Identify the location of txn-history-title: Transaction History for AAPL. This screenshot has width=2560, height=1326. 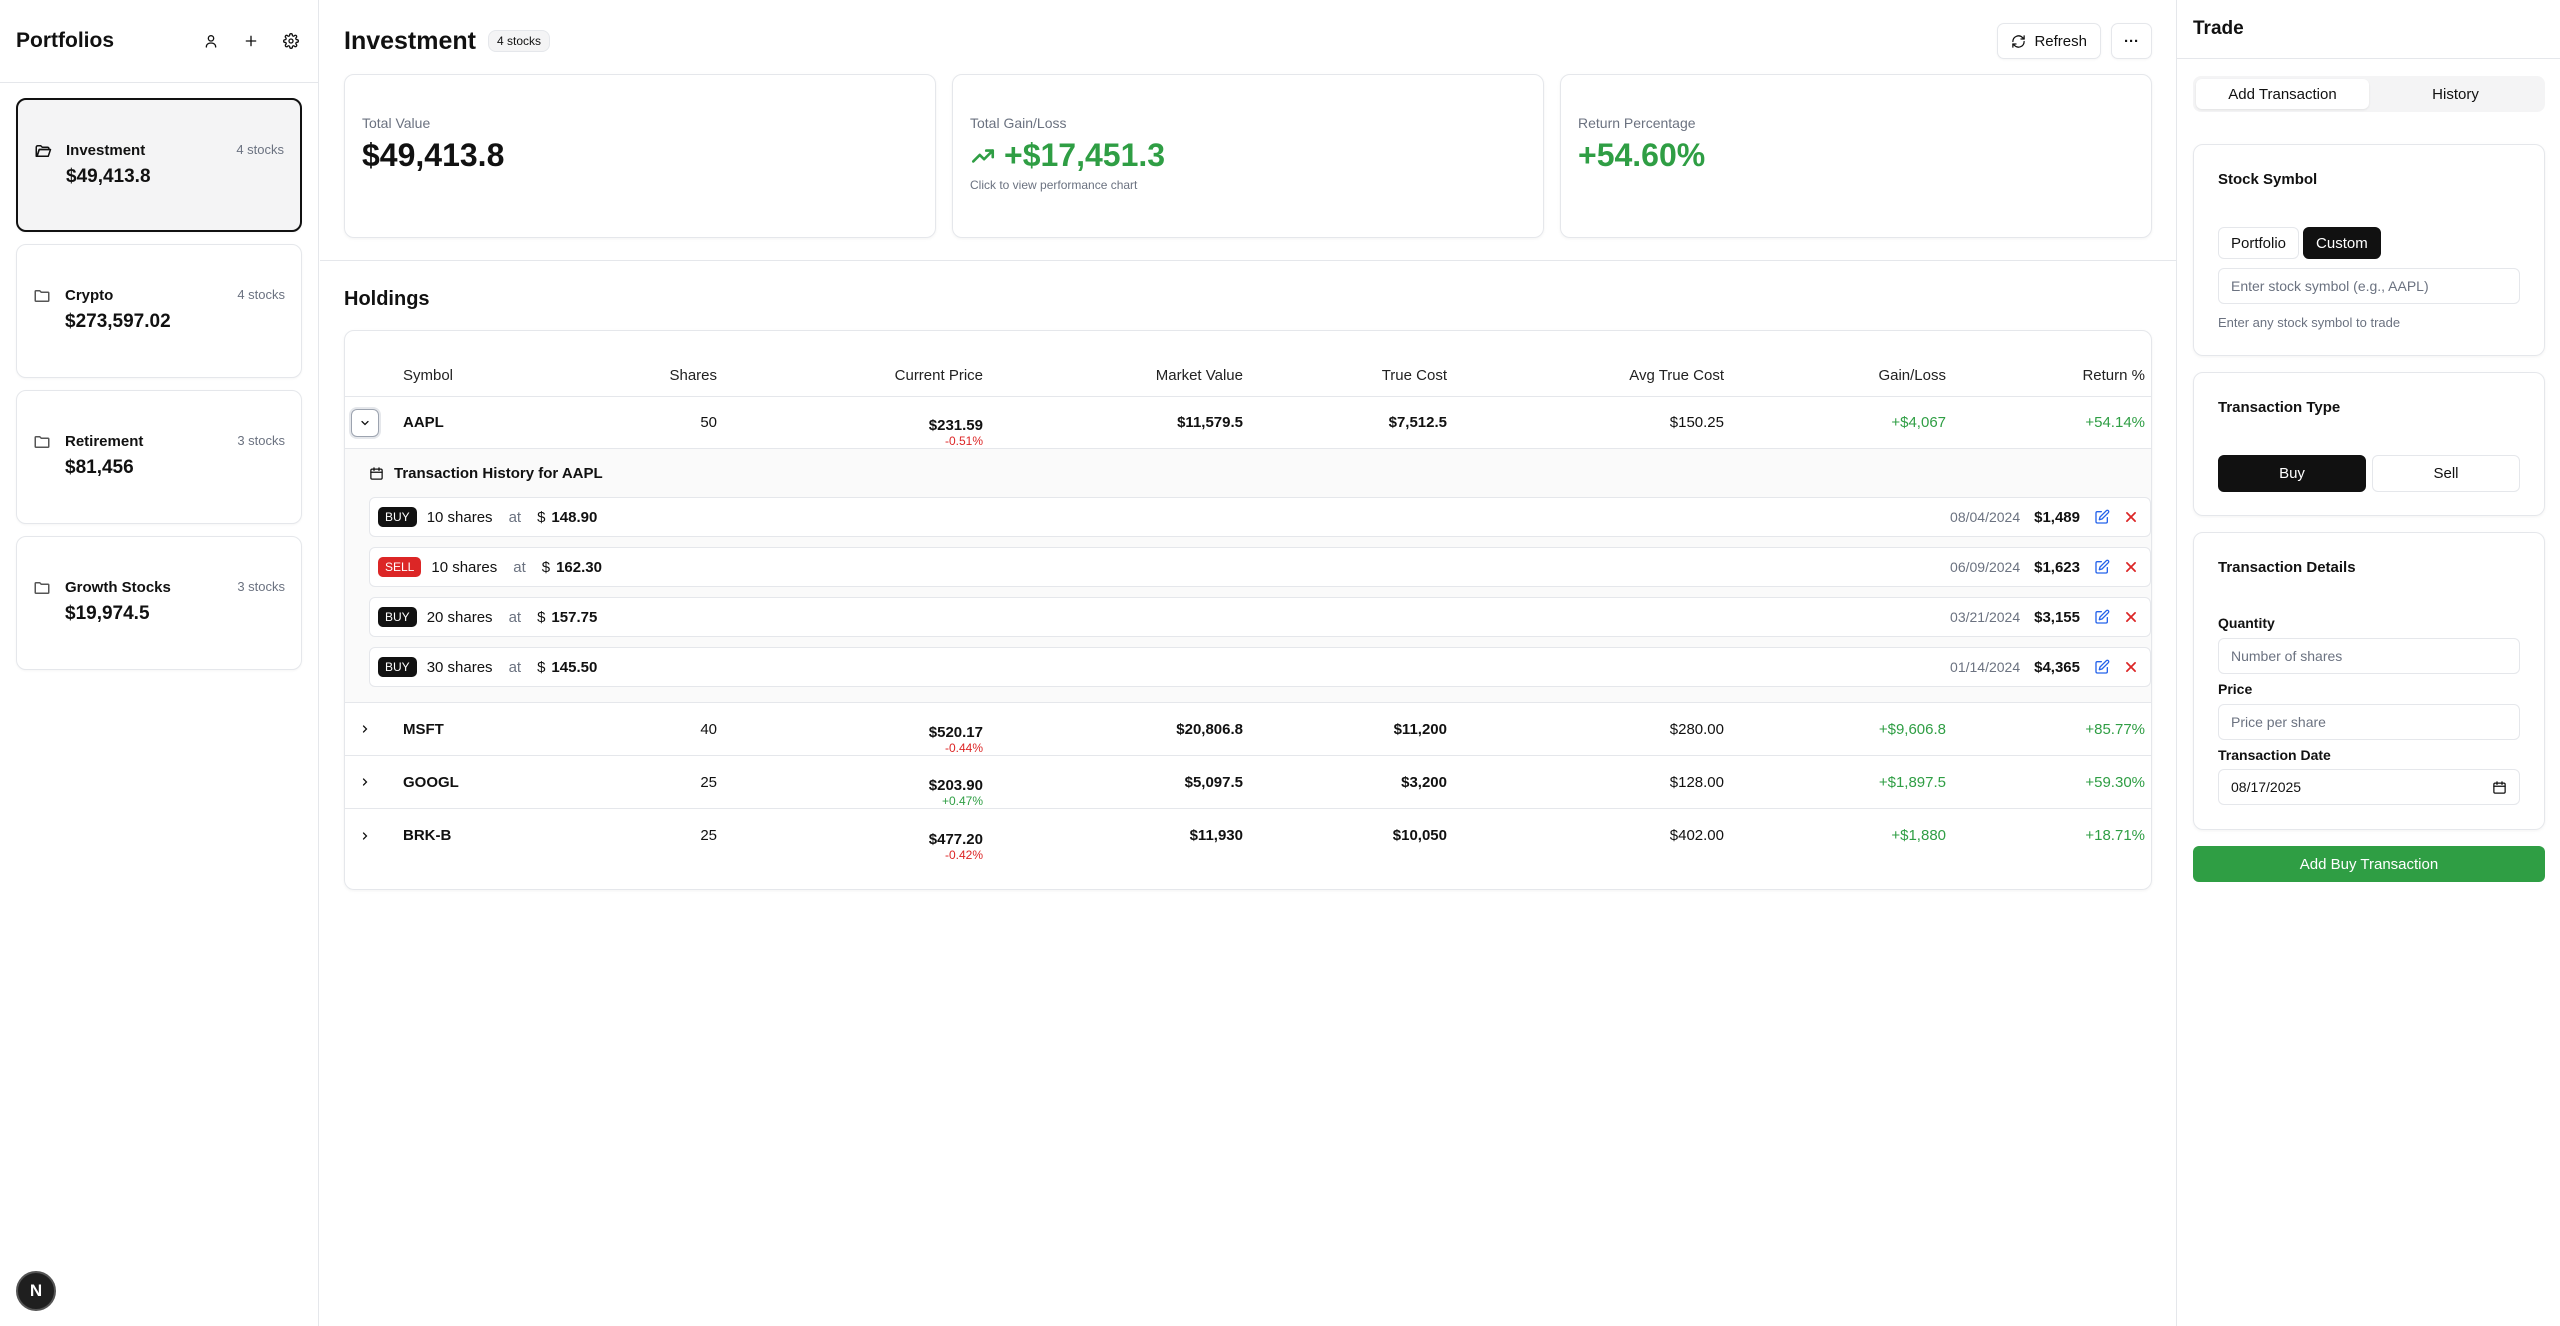
(486, 473).